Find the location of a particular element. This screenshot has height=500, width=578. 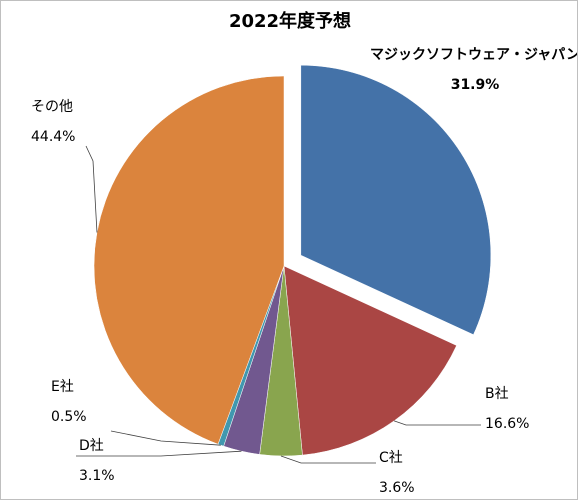

data-label-value-other: 44.4% is located at coordinates (53, 137).